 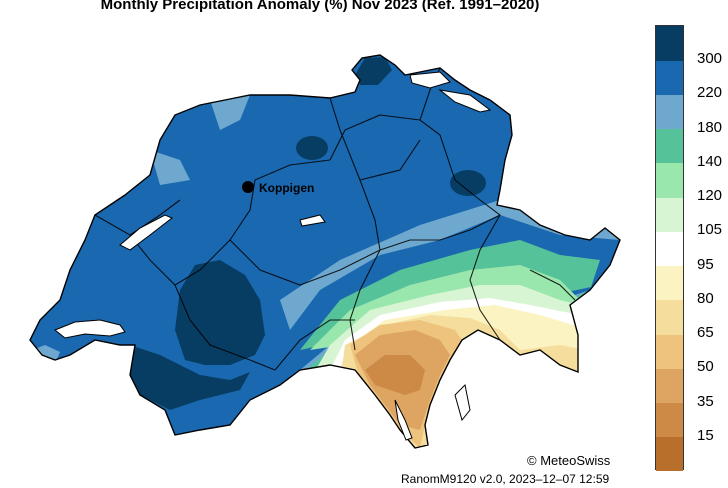 What do you see at coordinates (705, 333) in the screenshot?
I see `legend-label: 65` at bounding box center [705, 333].